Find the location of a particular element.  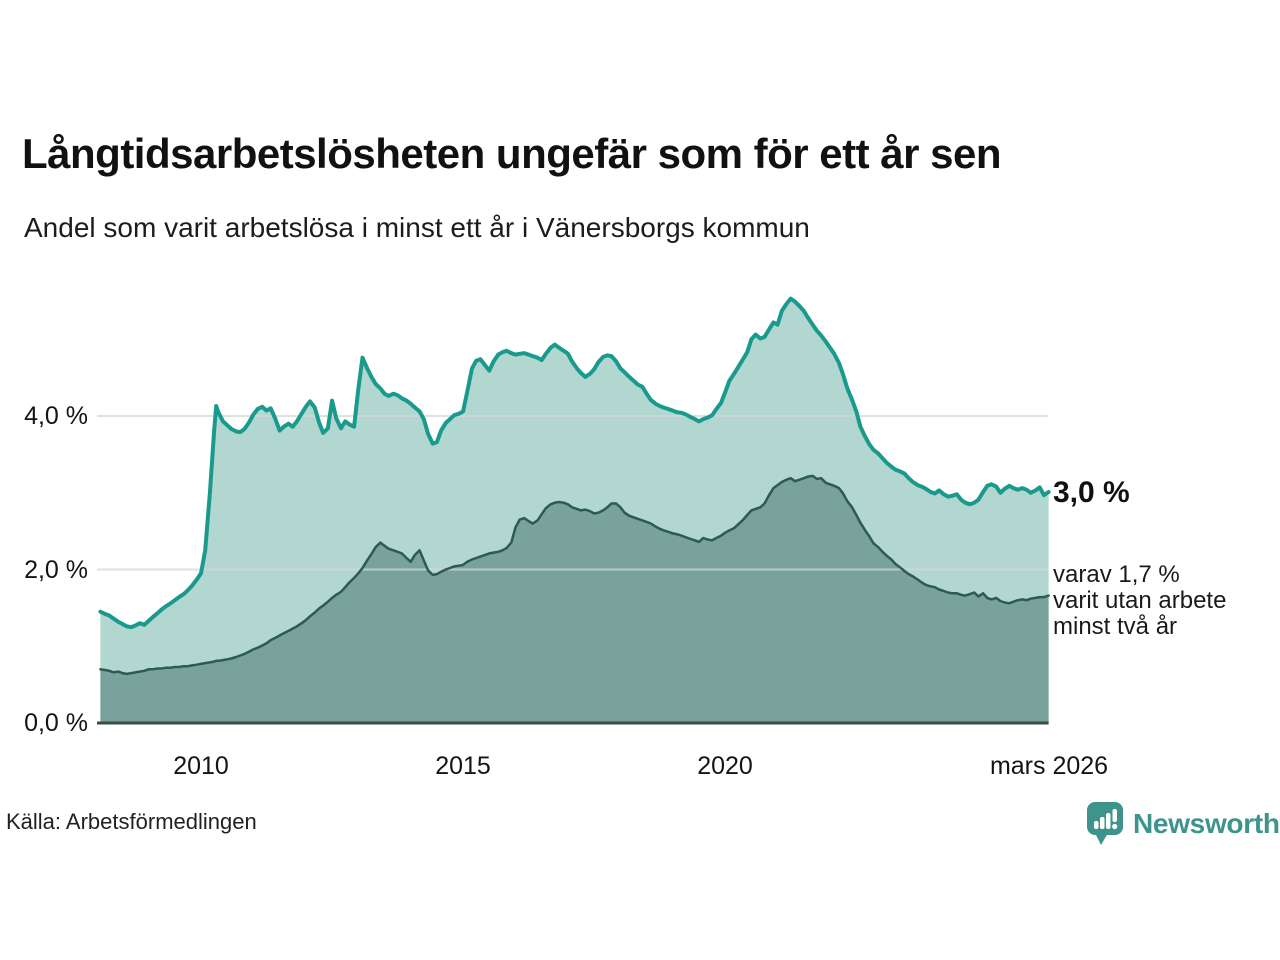

secondary-annotation-line: varav 1,7 % is located at coordinates (1116, 574).